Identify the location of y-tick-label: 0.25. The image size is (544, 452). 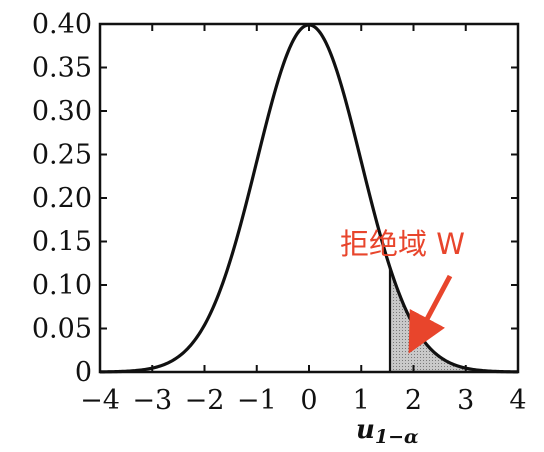
(62, 155).